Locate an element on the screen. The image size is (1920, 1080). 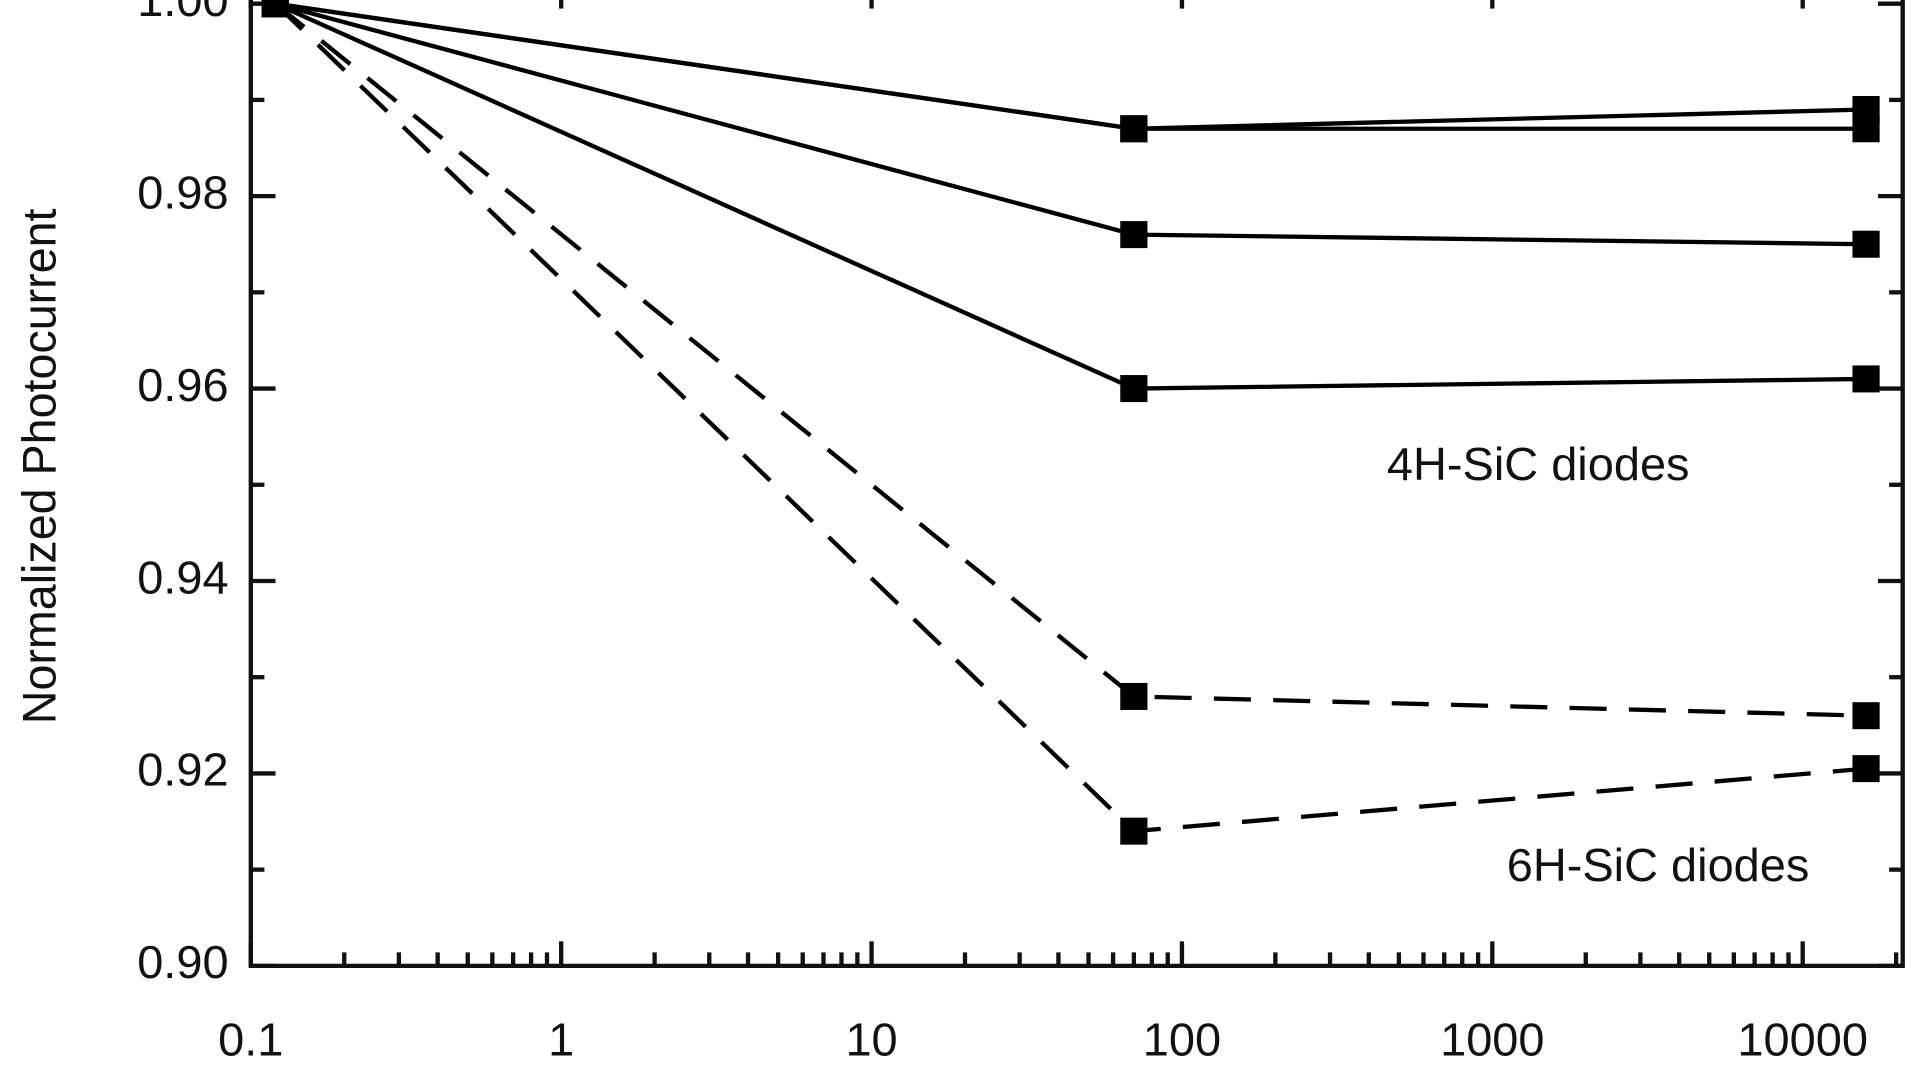
annotation: 6H-SiC diodes is located at coordinates (1658, 865).